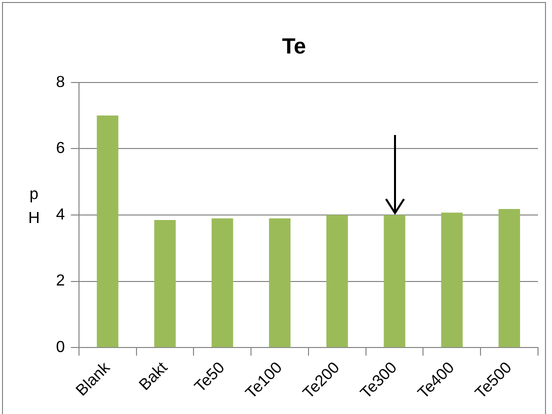 Image resolution: width=552 pixels, height=414 pixels. I want to click on chart-title: Te, so click(294, 45).